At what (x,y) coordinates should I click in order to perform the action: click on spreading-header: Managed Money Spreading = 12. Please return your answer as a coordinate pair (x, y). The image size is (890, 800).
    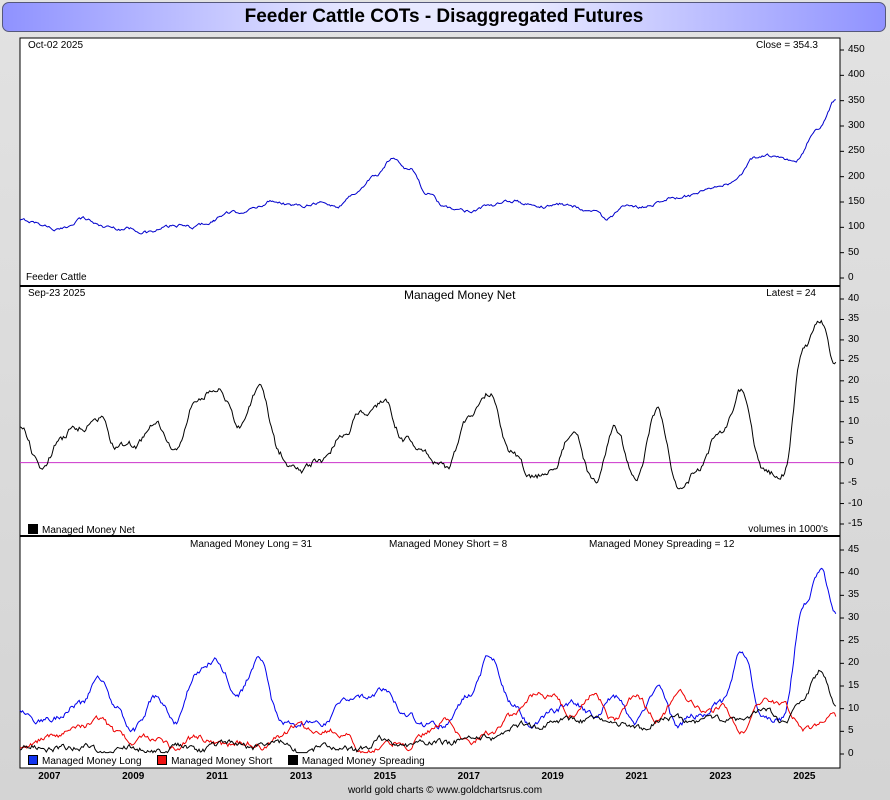
    Looking at the image, I should click on (662, 544).